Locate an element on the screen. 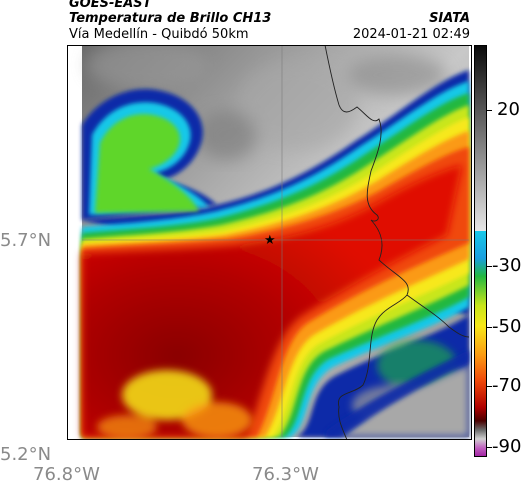 Image resolution: width=526 pixels, height=491 pixels. lat-tick-label: 5.2°N is located at coordinates (26, 454).